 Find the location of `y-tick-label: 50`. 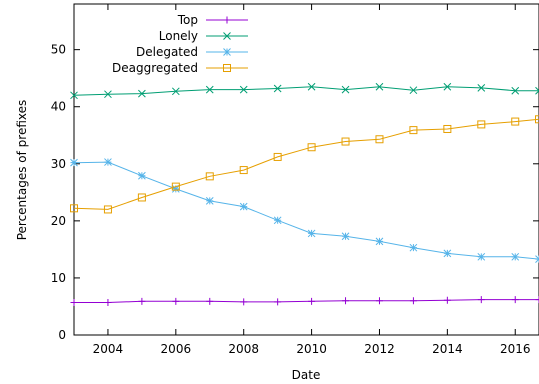

y-tick-label: 50 is located at coordinates (58, 50).